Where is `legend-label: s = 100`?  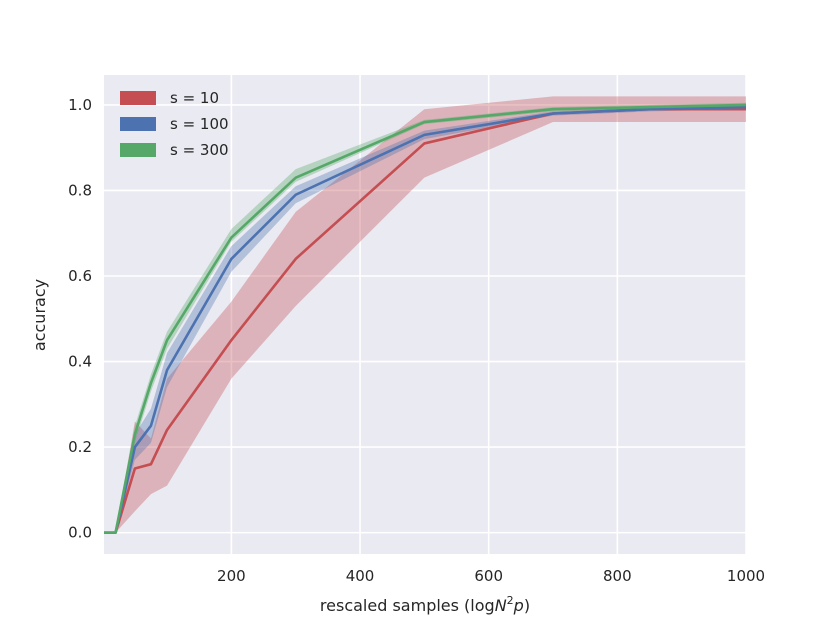 legend-label: s = 100 is located at coordinates (199, 124).